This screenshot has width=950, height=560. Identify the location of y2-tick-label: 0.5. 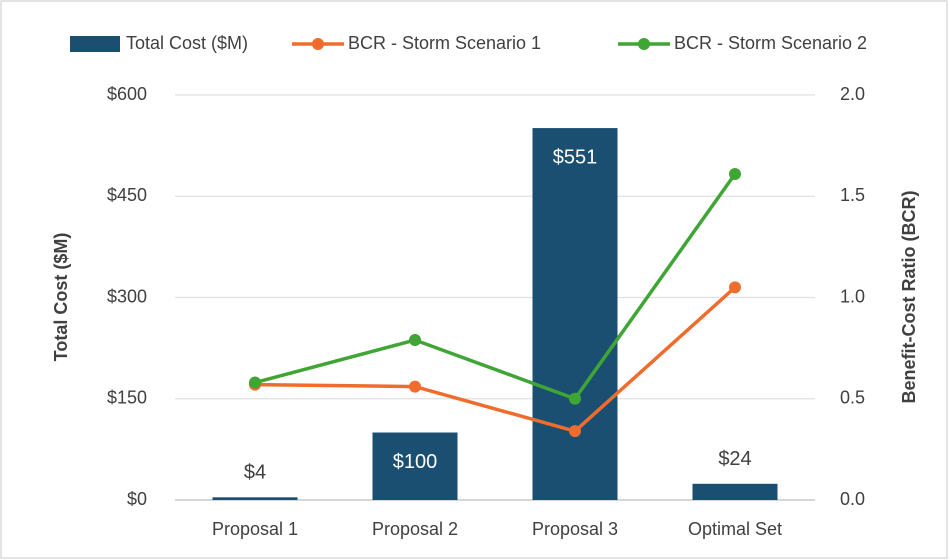
(852, 398).